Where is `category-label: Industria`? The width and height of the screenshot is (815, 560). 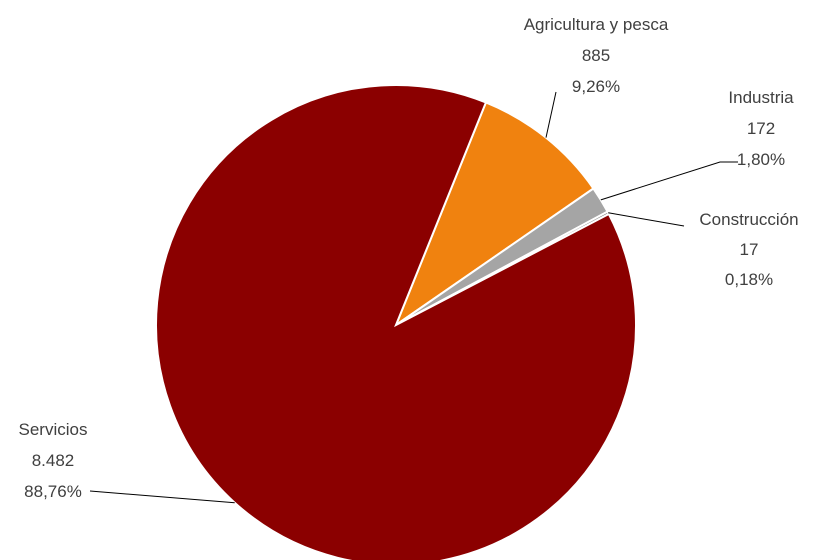
category-label: Industria is located at coordinates (761, 97).